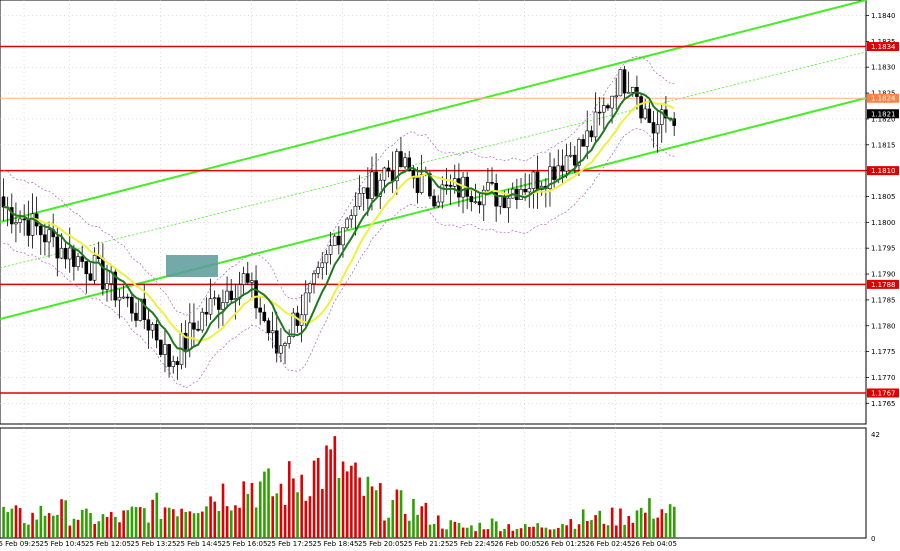 The height and width of the screenshot is (551, 900). I want to click on price-tick-label: 1.1800, so click(883, 223).